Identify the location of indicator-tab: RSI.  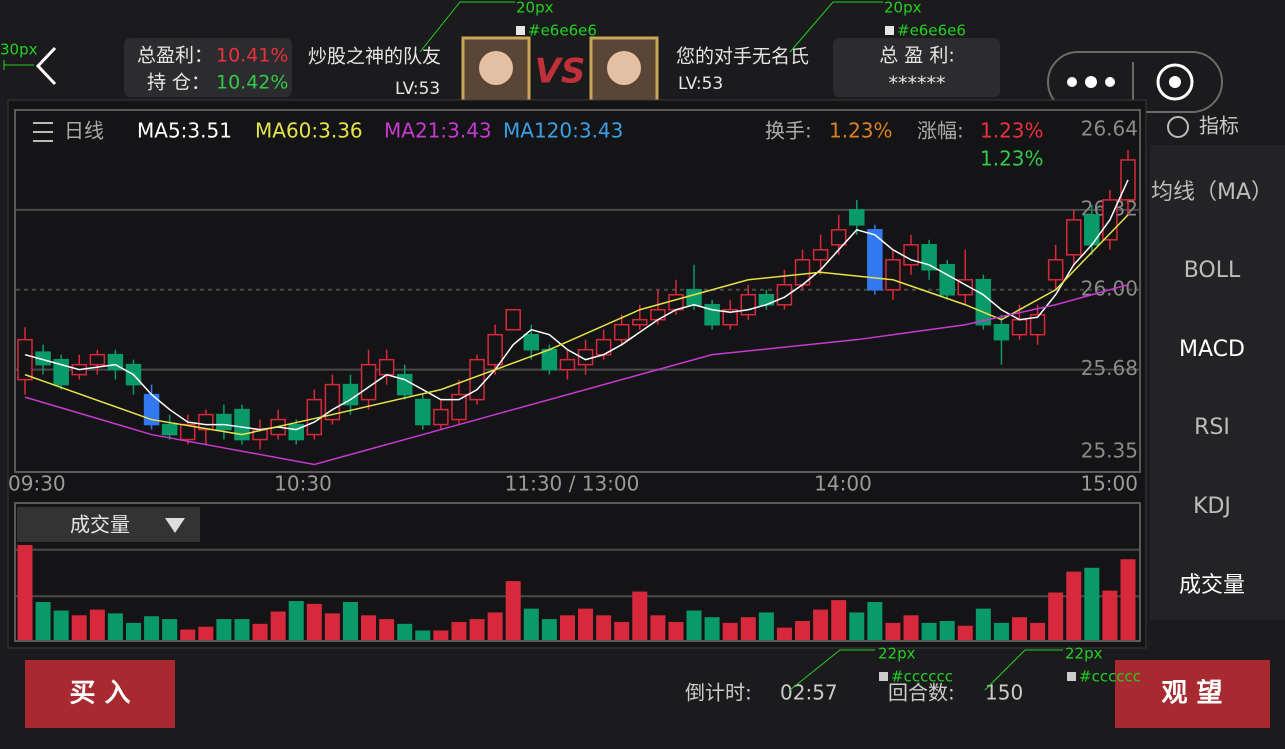
(1212, 427).